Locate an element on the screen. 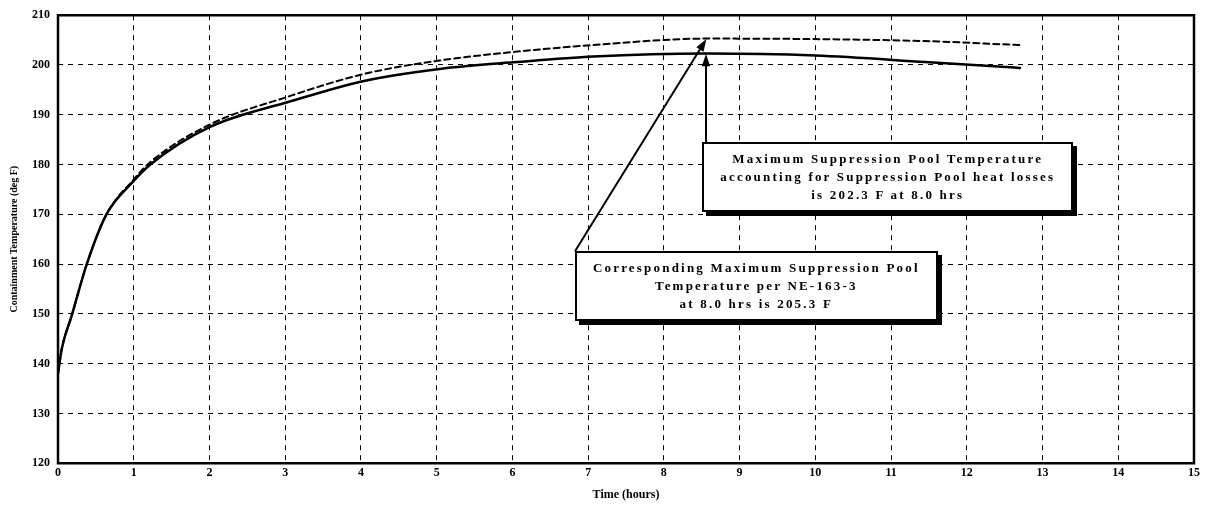  x-tick-label: 4 is located at coordinates (360, 472).